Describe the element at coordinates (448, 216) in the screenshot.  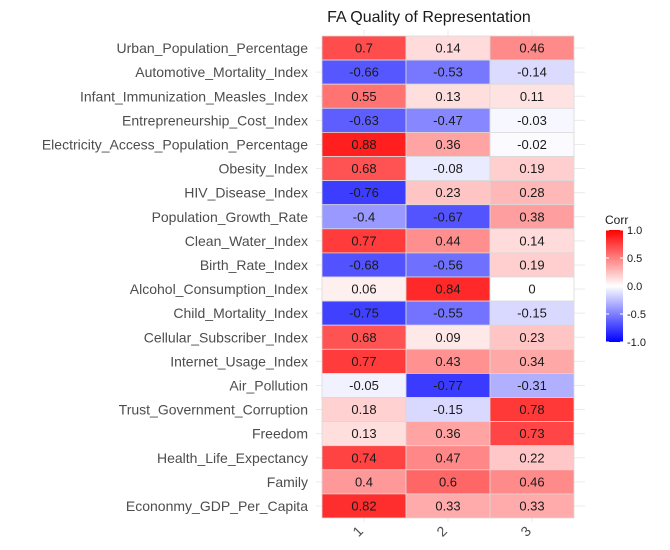
I see `cell-value-label: -0.67` at that location.